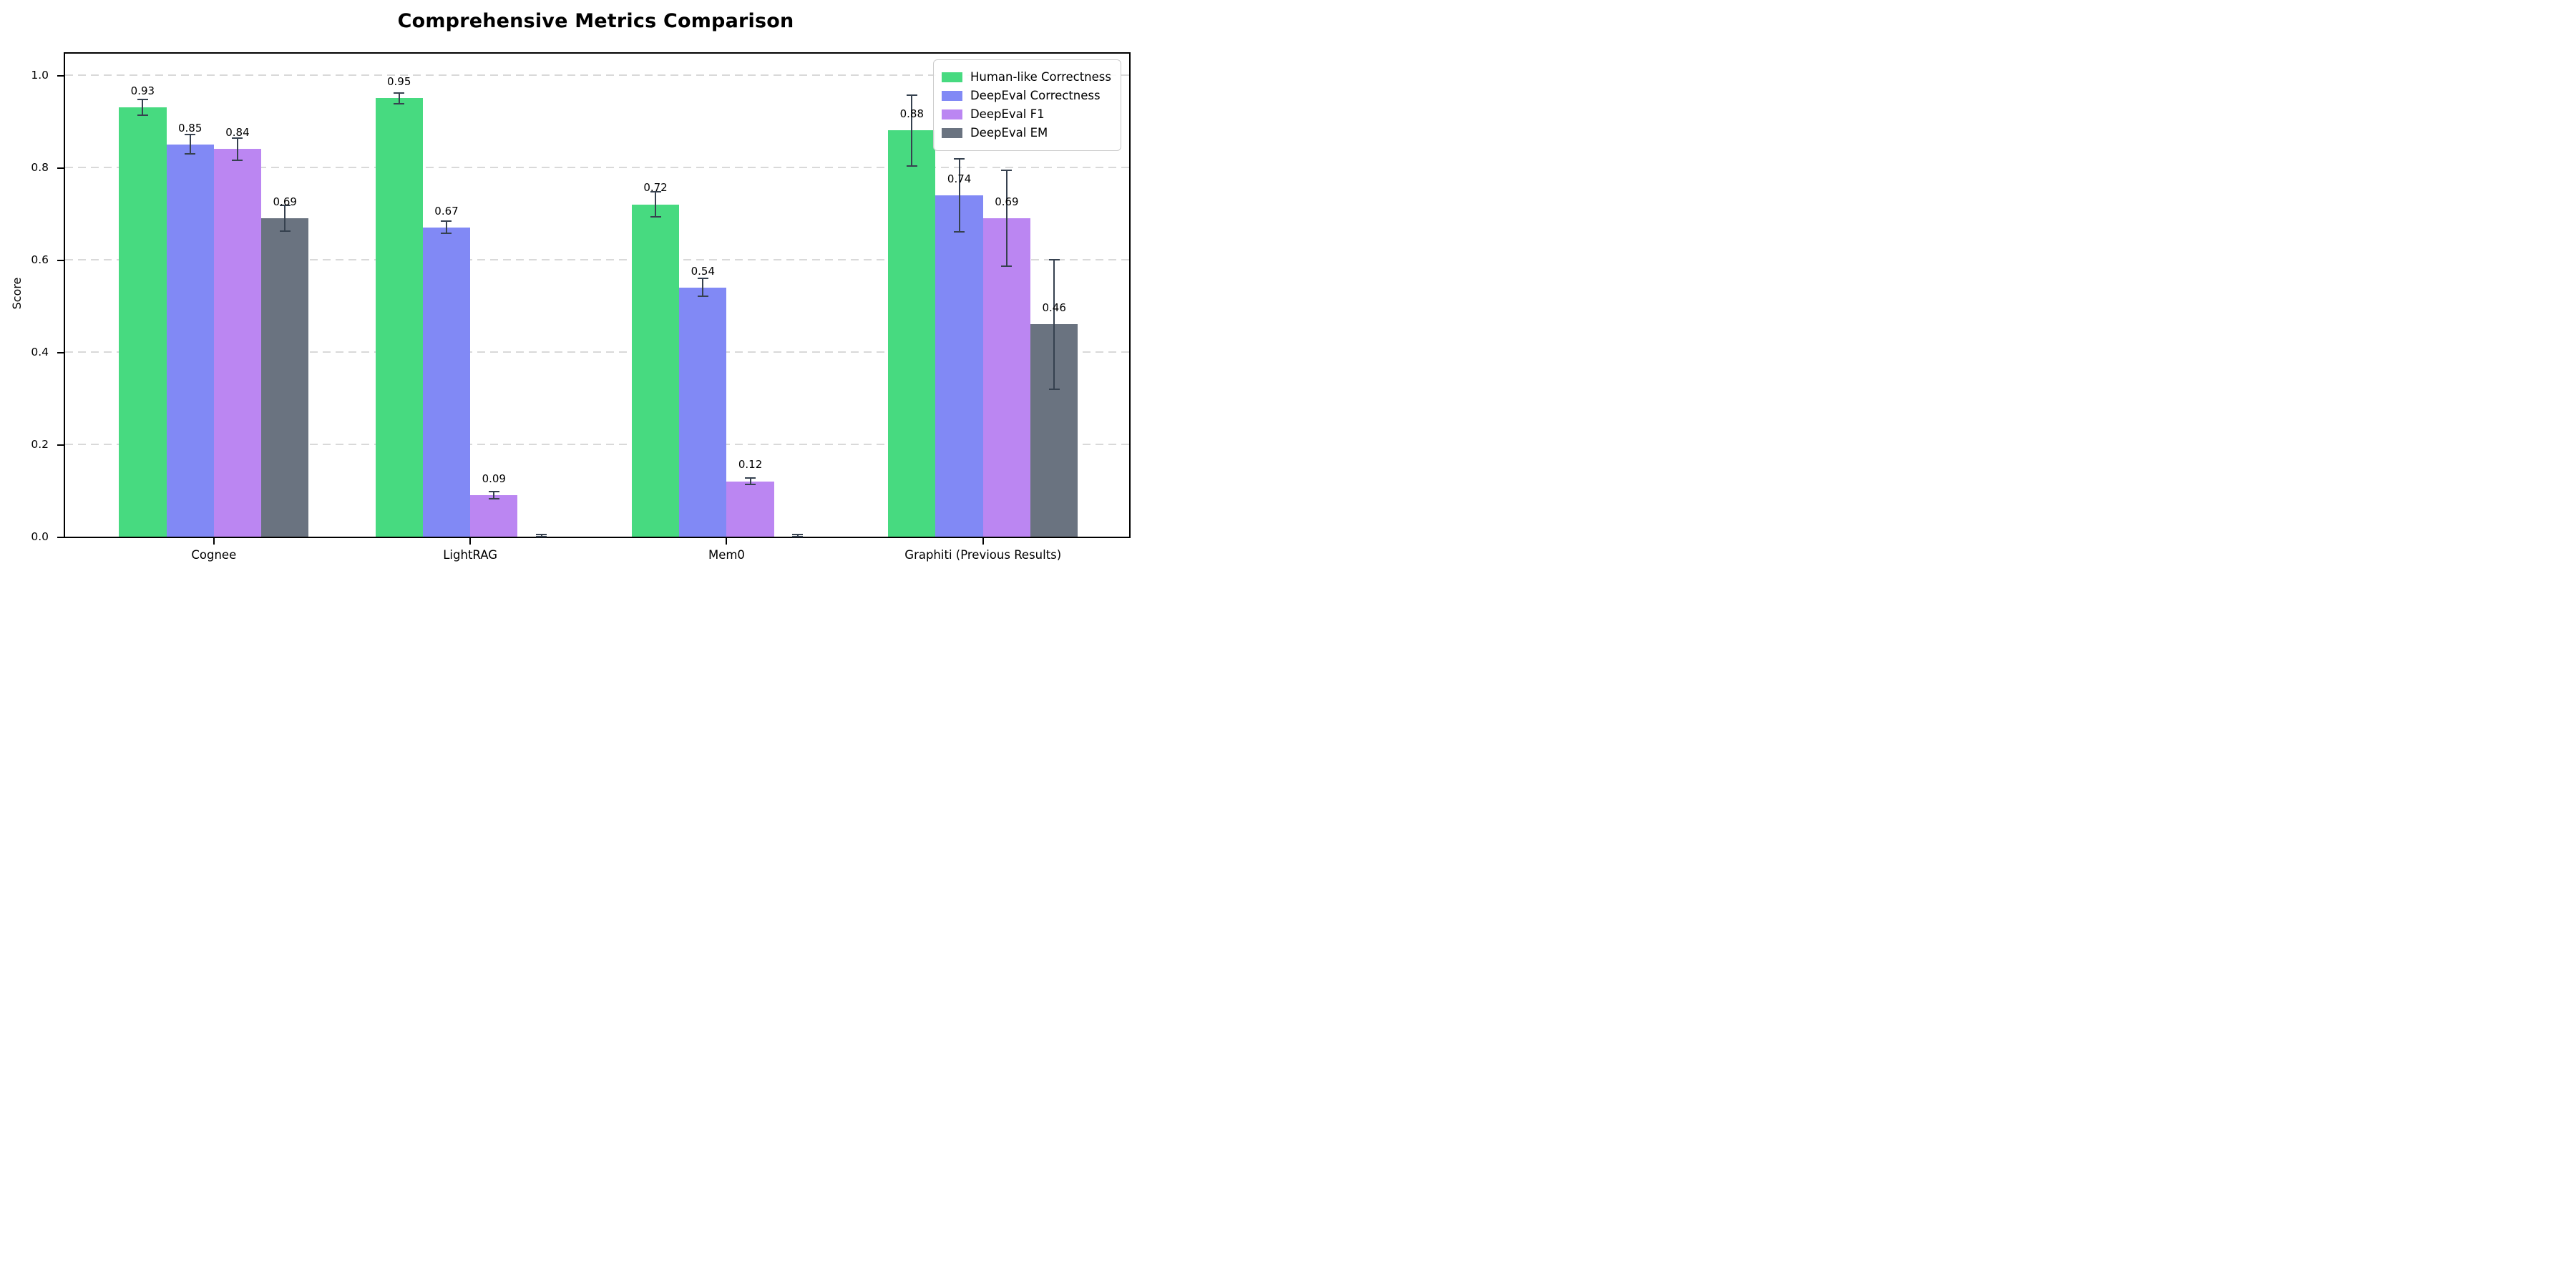 The width and height of the screenshot is (2576, 1288). I want to click on bar-value-label: 0.88, so click(911, 114).